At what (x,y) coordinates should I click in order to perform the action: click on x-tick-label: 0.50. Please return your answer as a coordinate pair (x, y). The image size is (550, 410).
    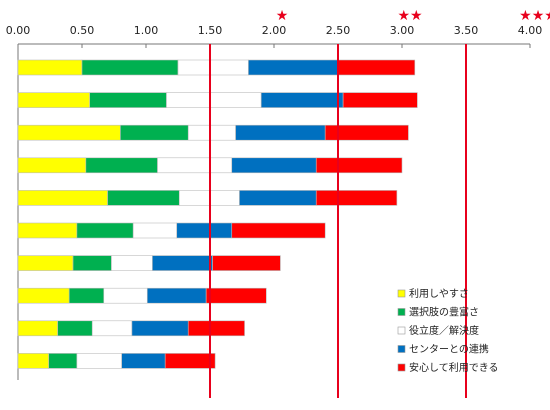
    Looking at the image, I should click on (82, 30).